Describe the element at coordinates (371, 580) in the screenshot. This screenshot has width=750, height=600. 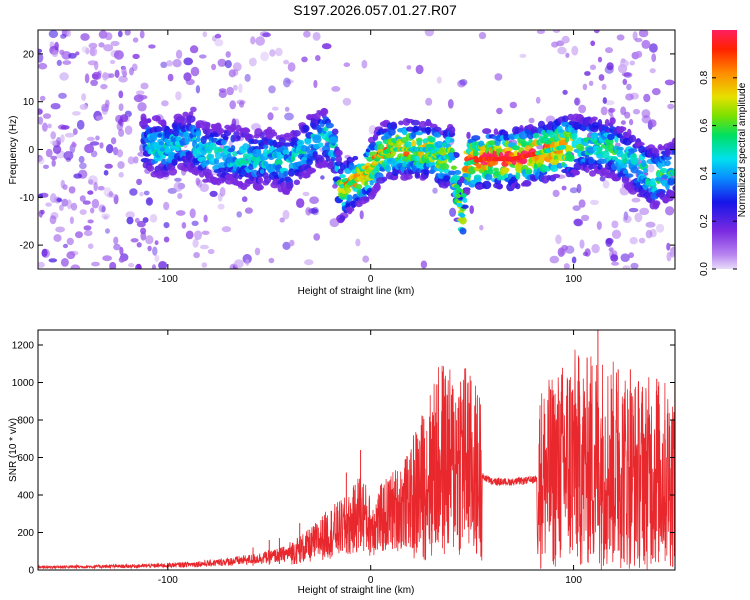
I see `x-tick-label: 0` at that location.